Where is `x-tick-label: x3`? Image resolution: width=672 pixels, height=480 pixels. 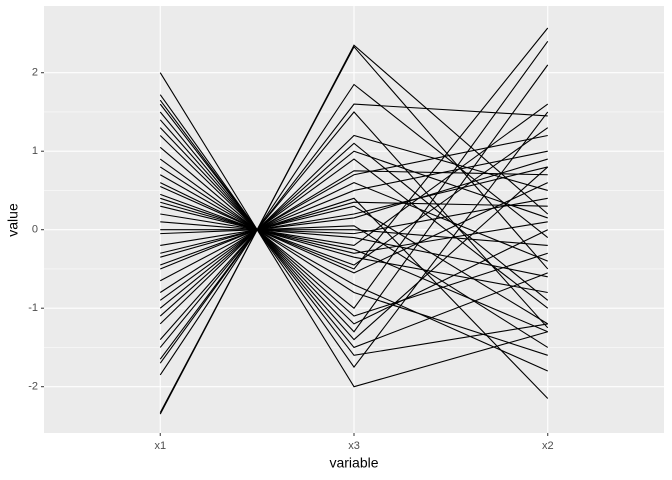
x-tick-label: x3 is located at coordinates (354, 446).